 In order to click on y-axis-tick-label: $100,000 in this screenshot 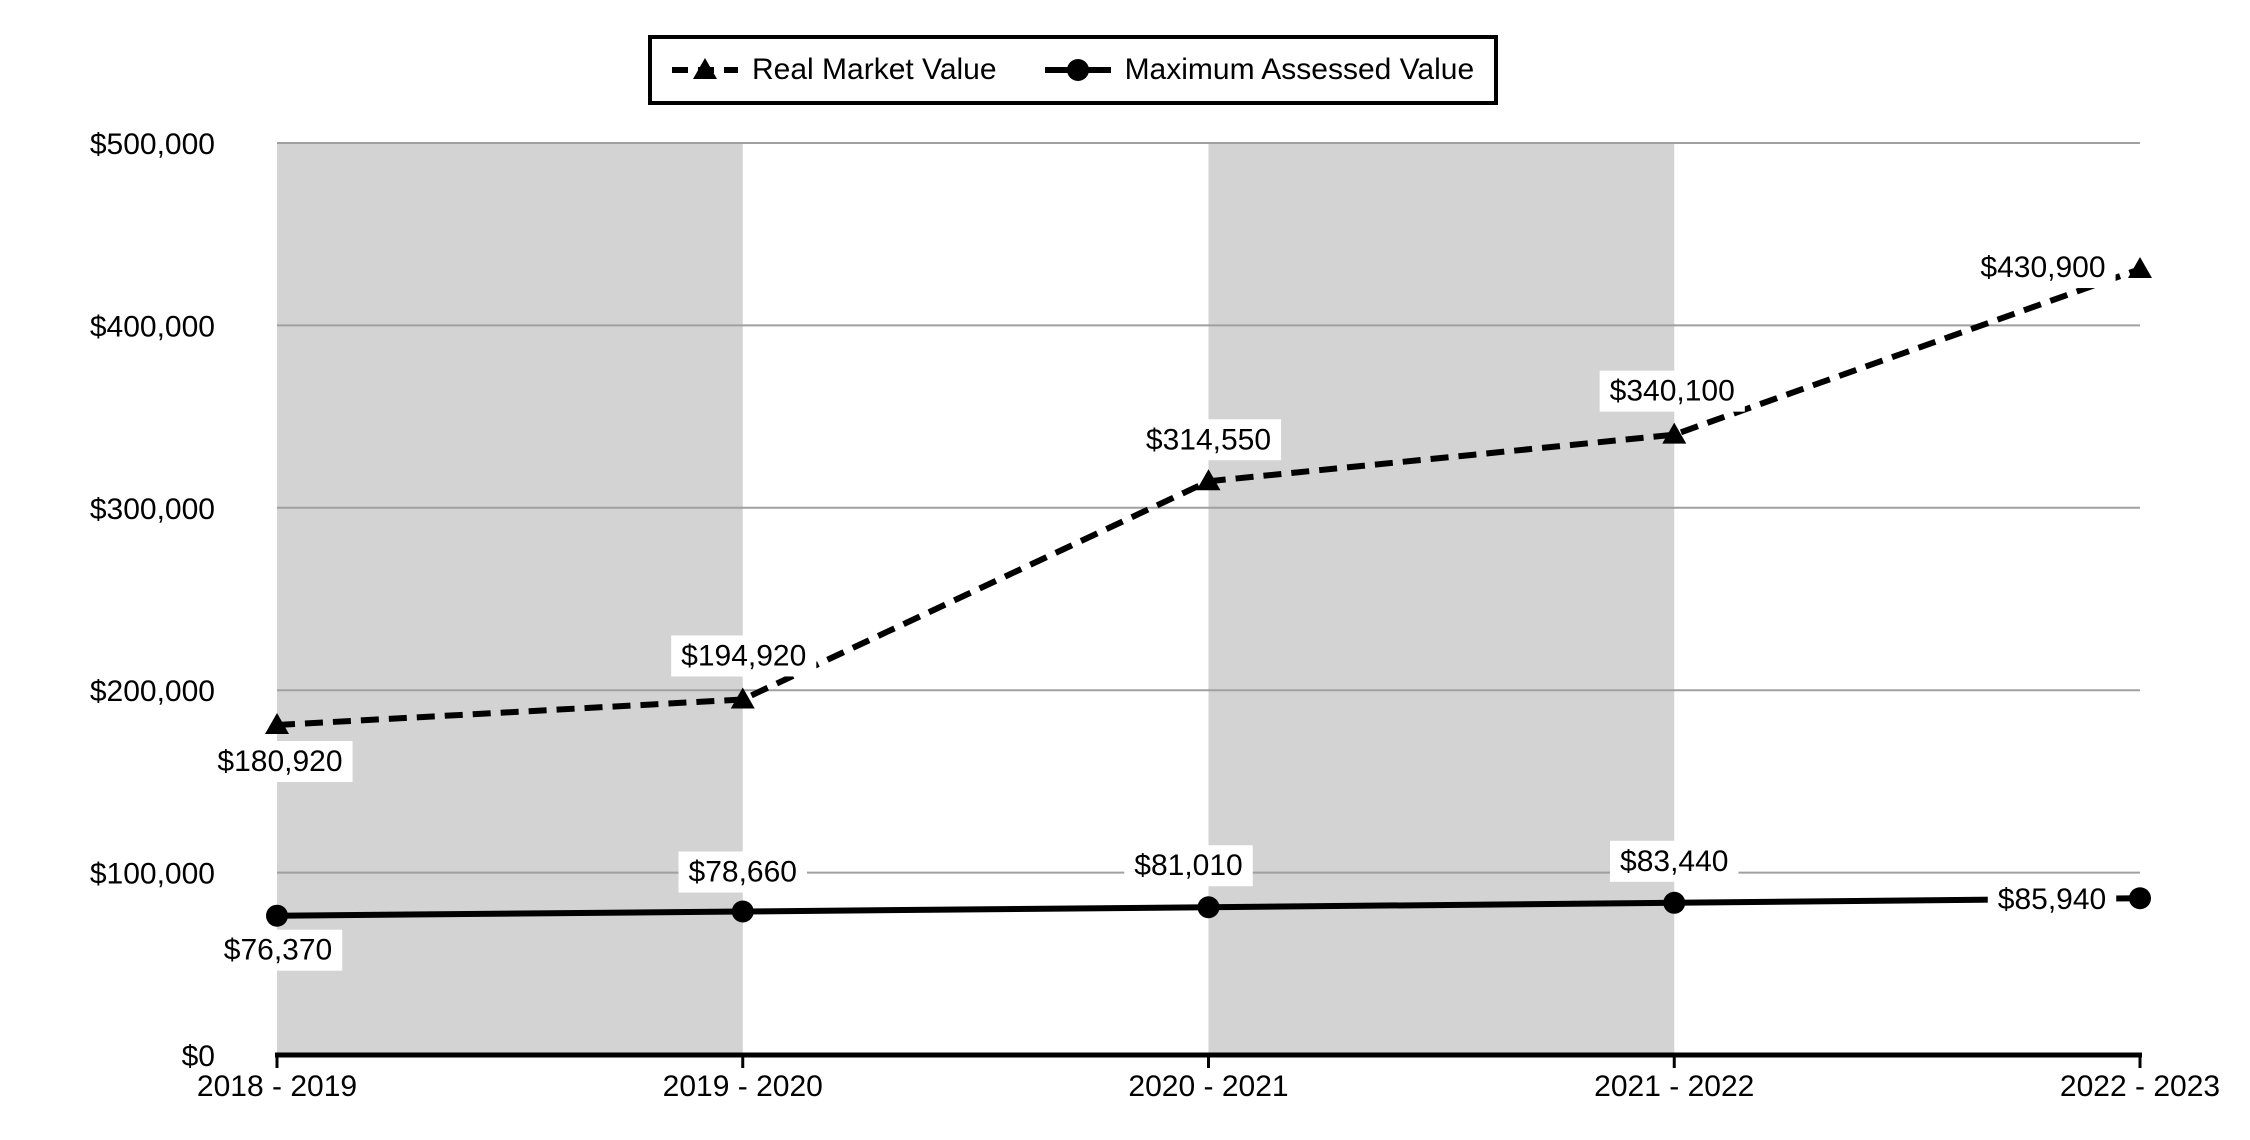, I will do `click(152, 874)`.